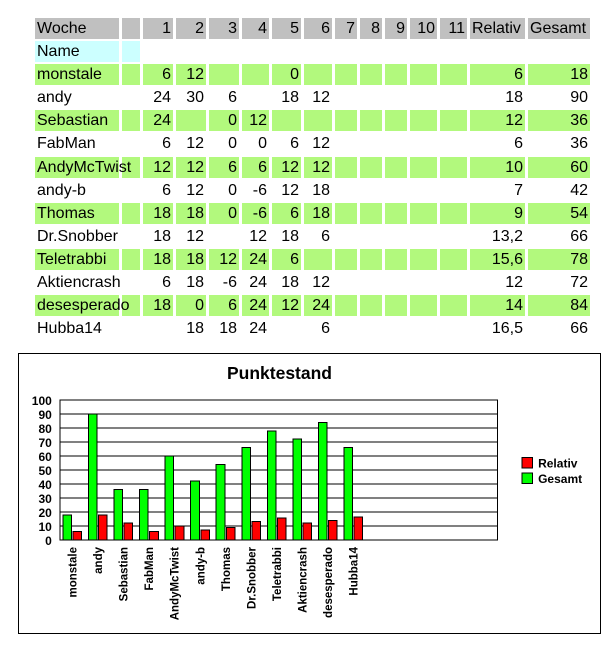 This screenshot has width=616, height=645. I want to click on svg-text: Thomas, so click(227, 569).